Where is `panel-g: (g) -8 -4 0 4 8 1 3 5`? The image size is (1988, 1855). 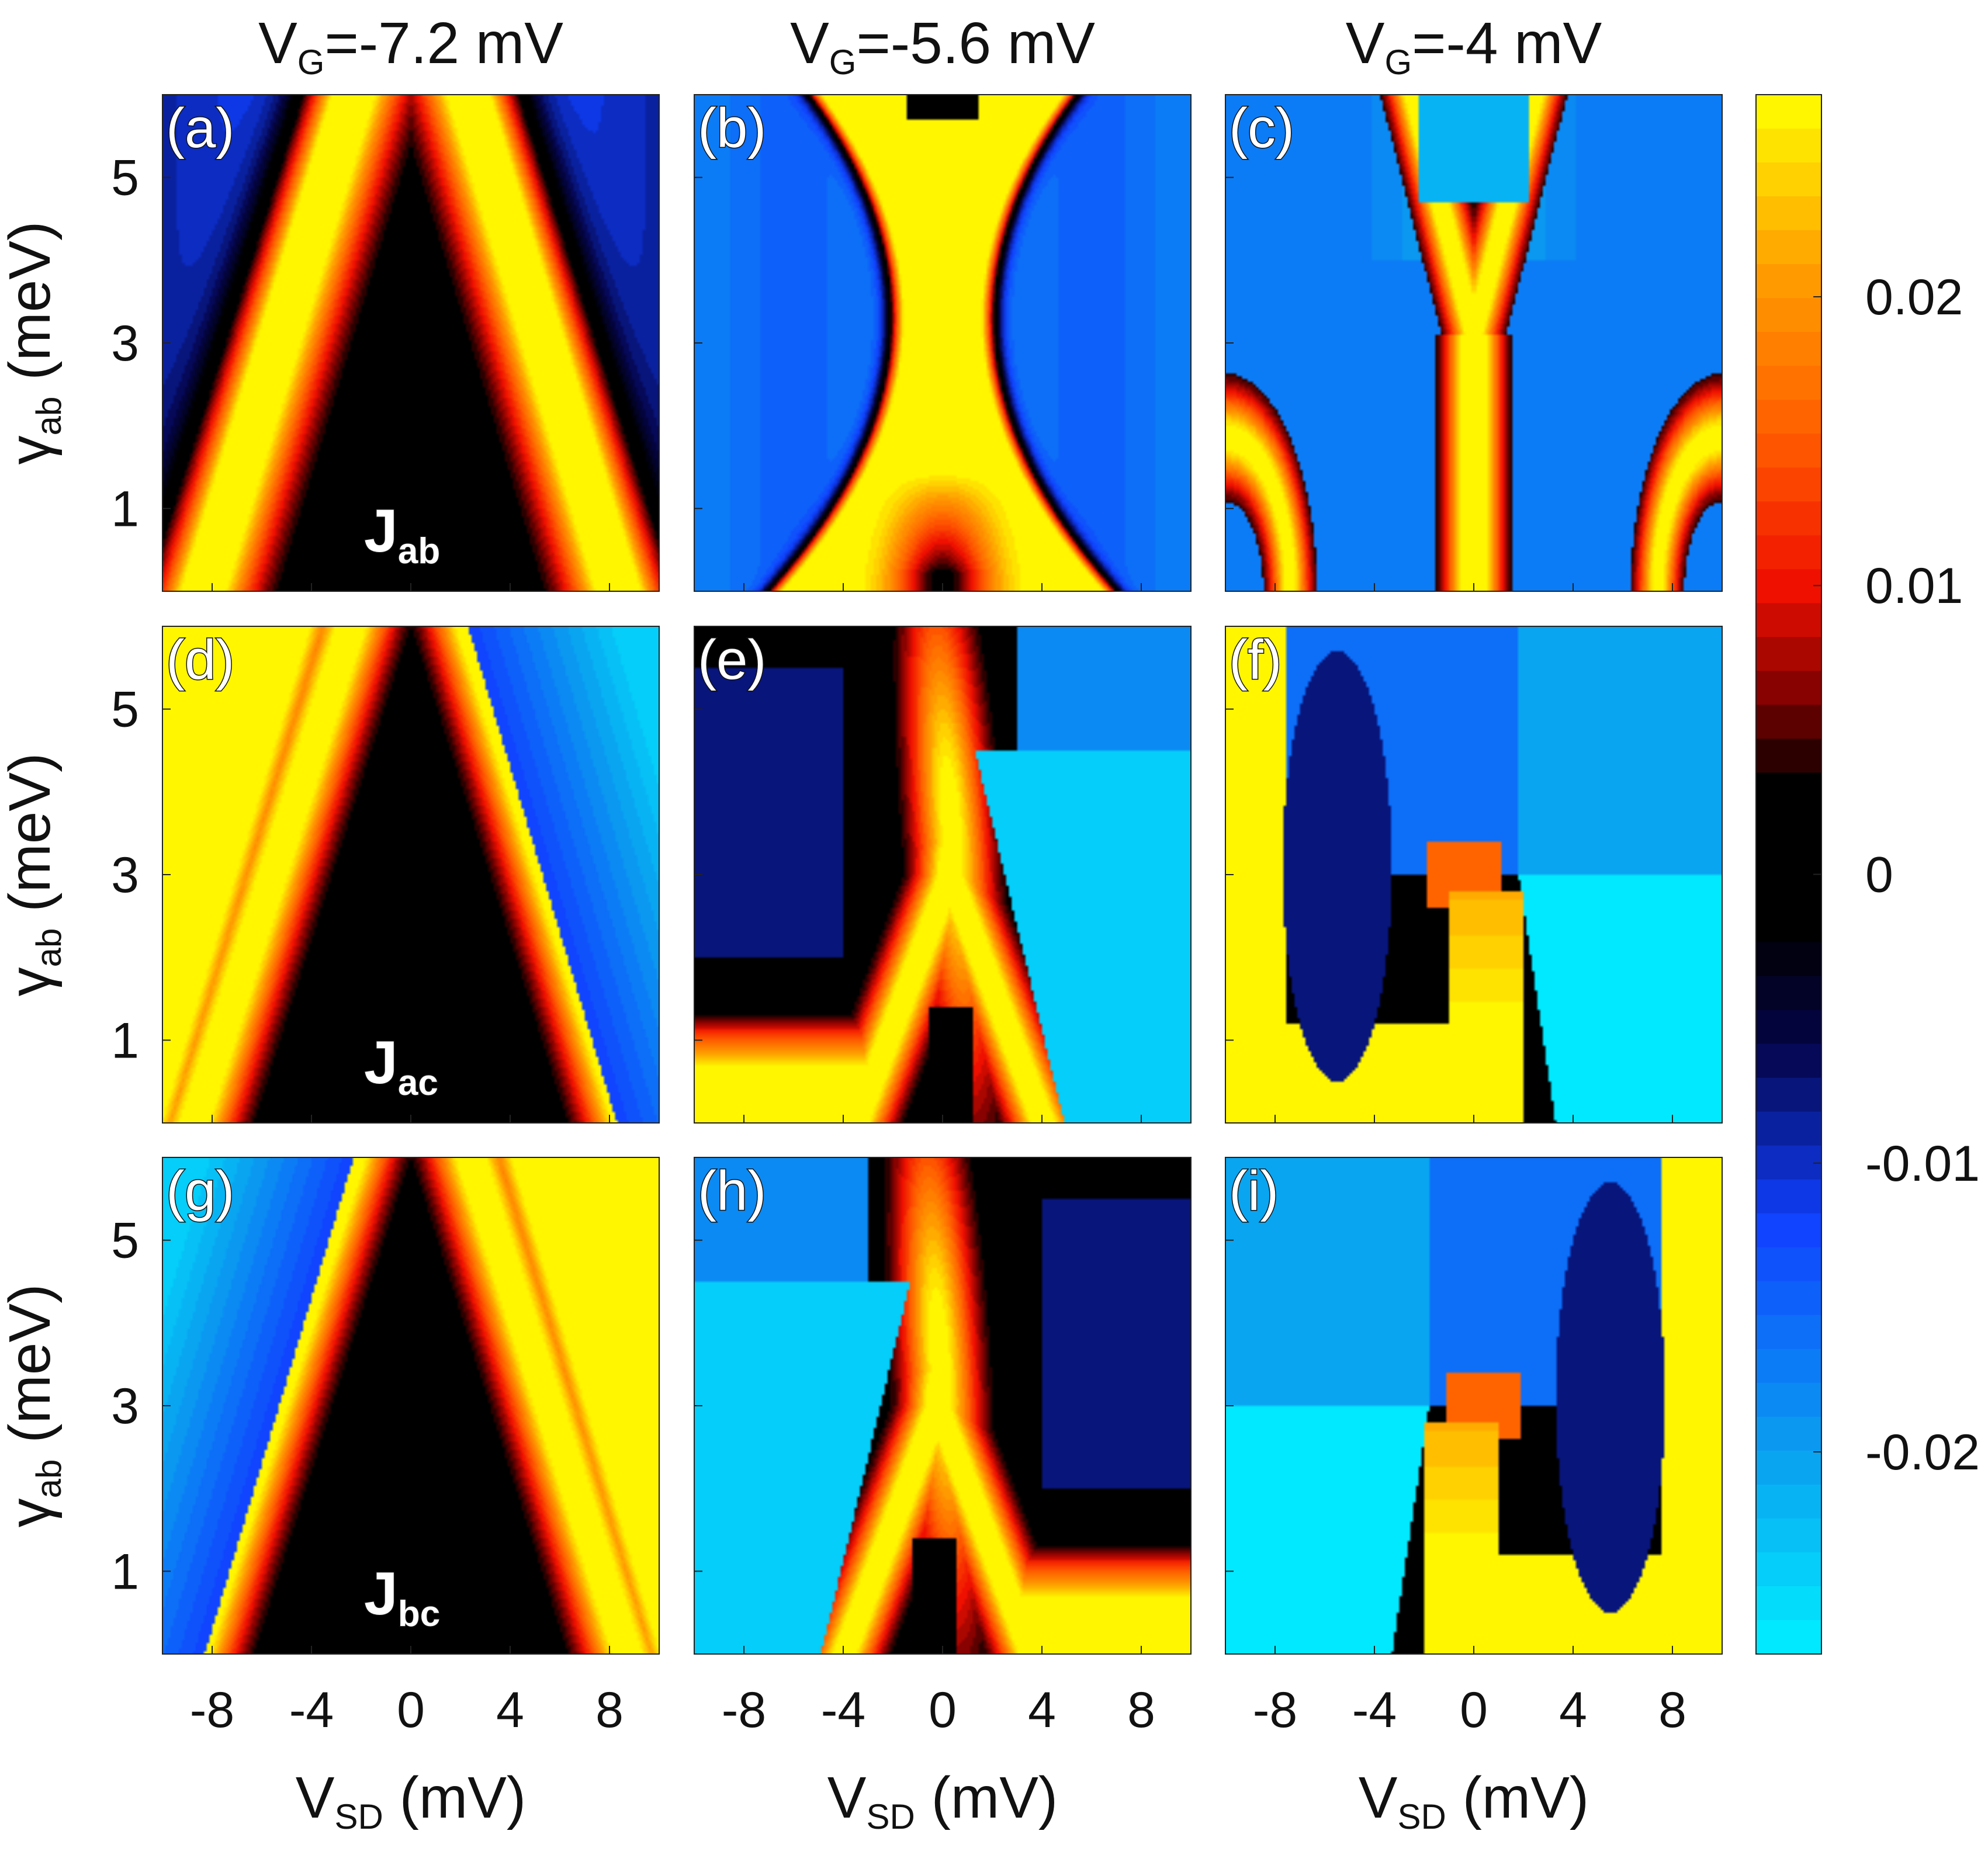
panel-g: (g) -8 -4 0 4 8 1 3 5 is located at coordinates (385, 1447).